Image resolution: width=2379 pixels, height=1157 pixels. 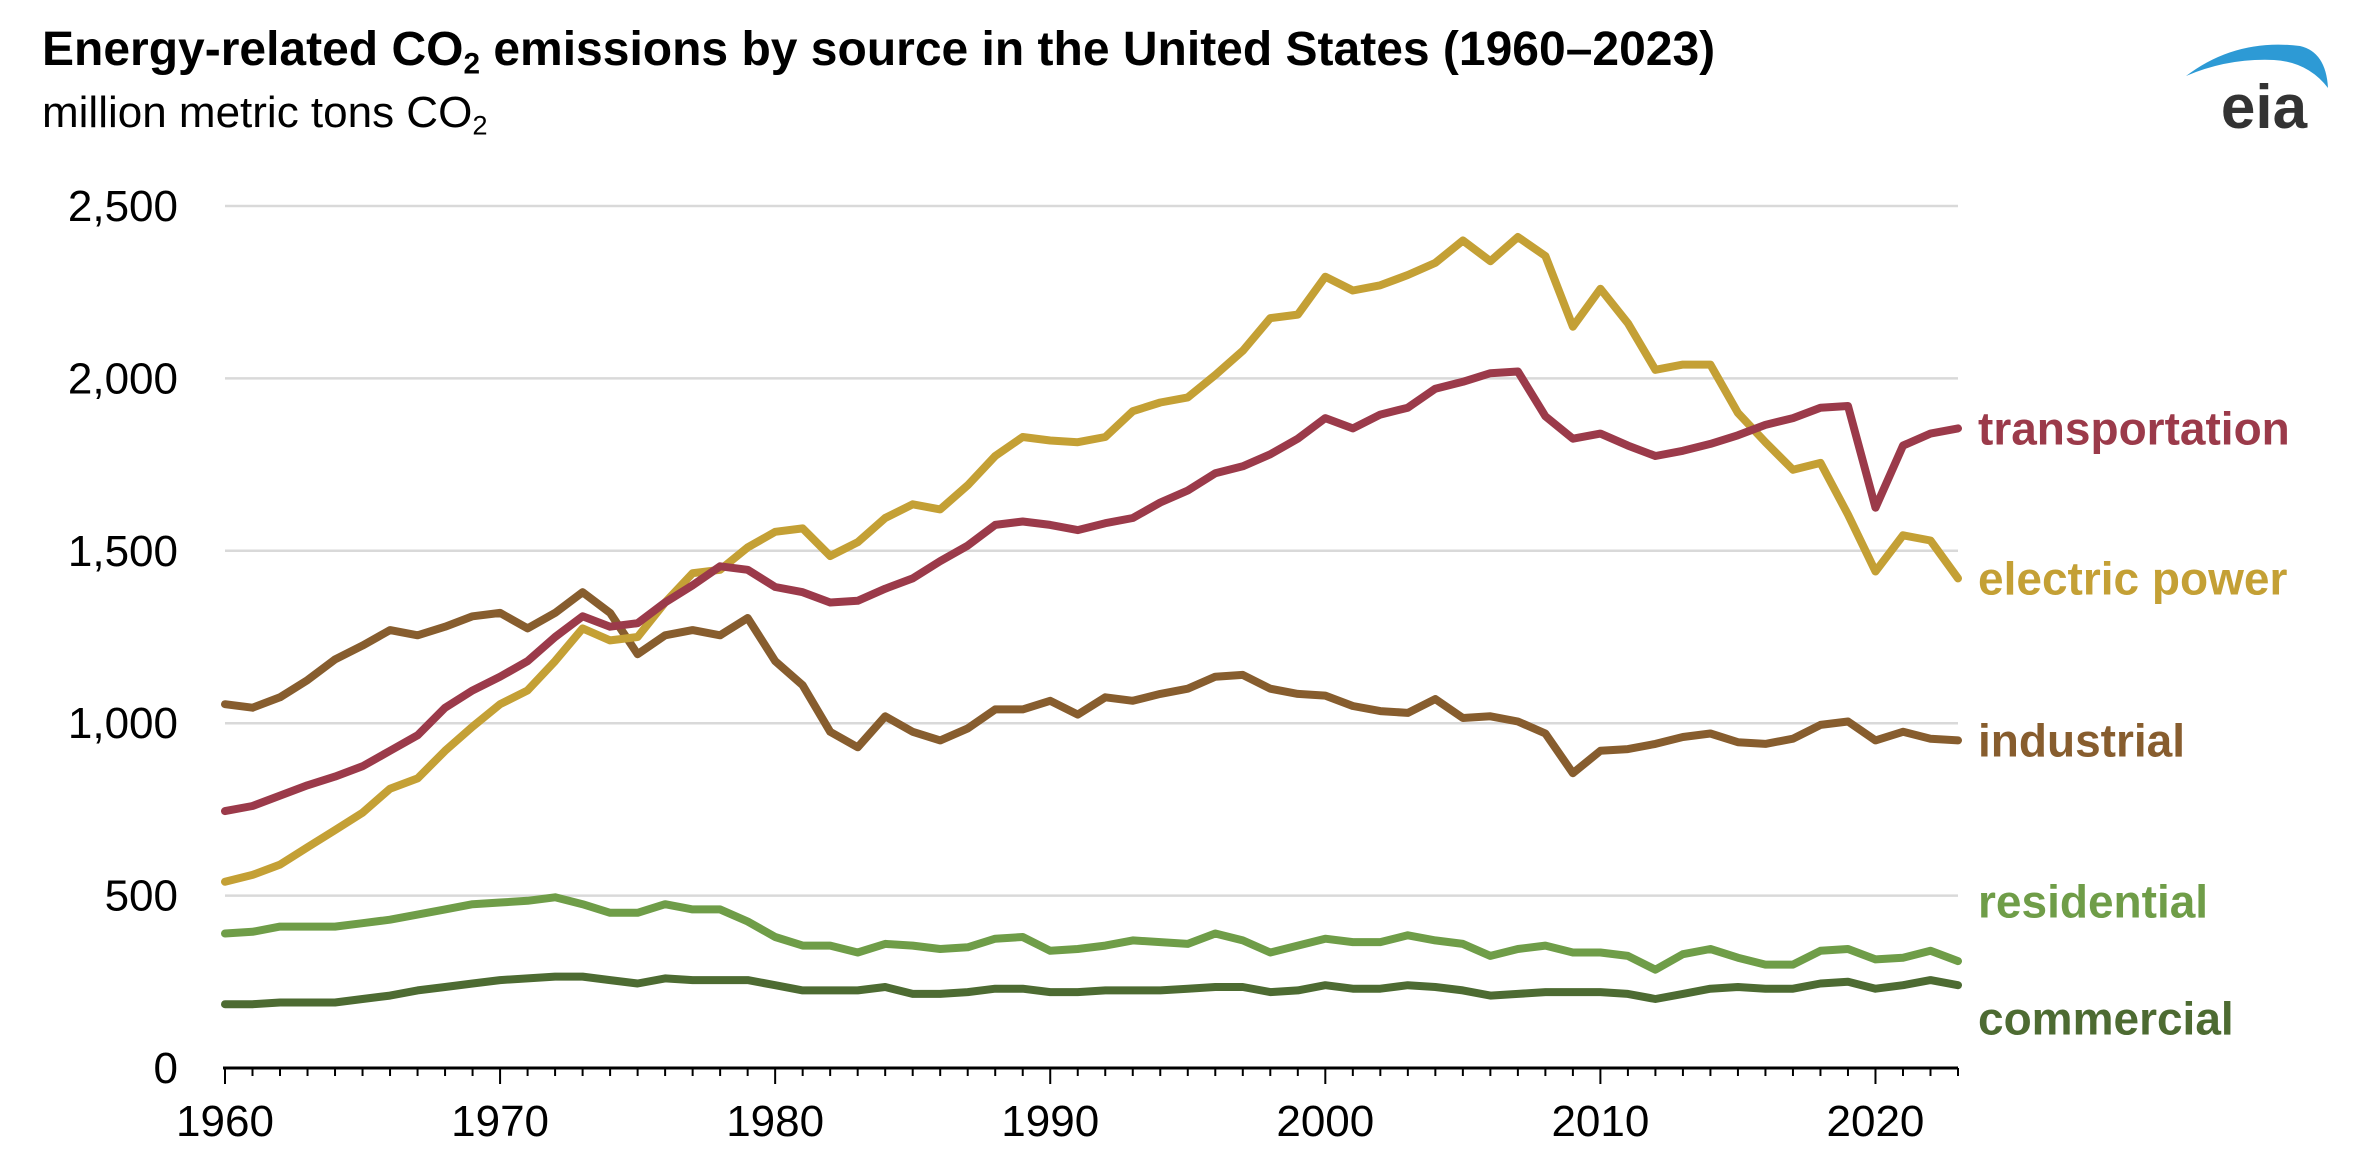 I want to click on series-label-electric-power: electric power, so click(x=2132, y=578).